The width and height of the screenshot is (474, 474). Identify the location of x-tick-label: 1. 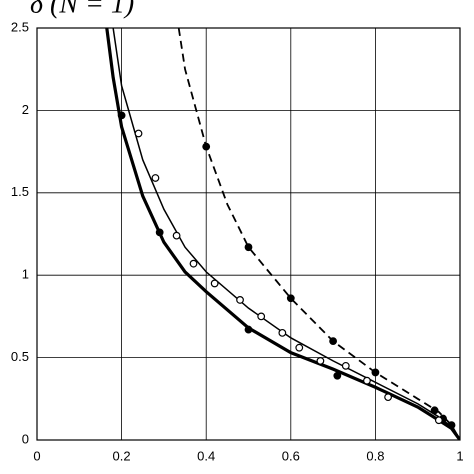
(459, 455).